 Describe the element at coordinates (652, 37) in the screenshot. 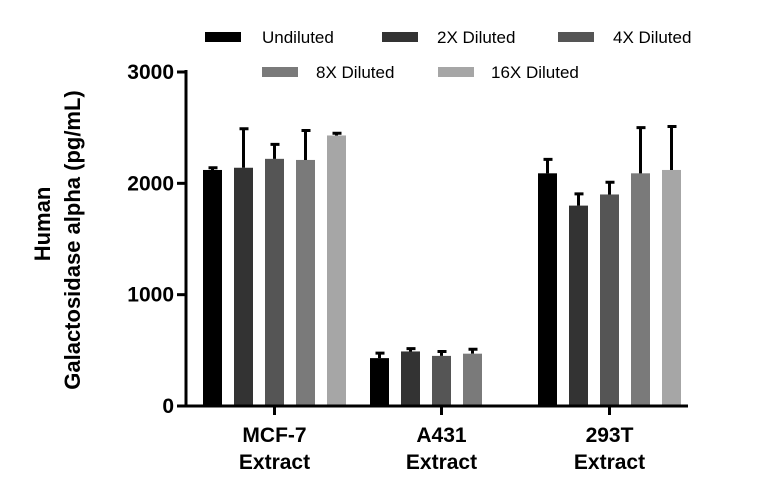

I see `legend-label-4x-diluted: 4X Diluted` at that location.